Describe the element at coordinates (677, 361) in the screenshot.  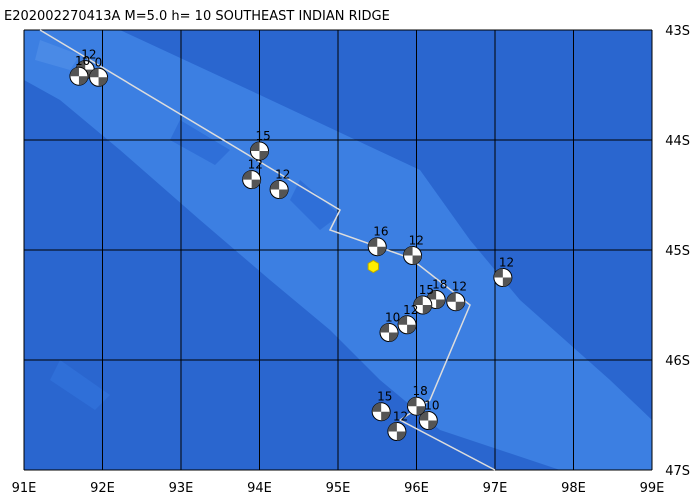
I see `lat-label: 46S` at that location.